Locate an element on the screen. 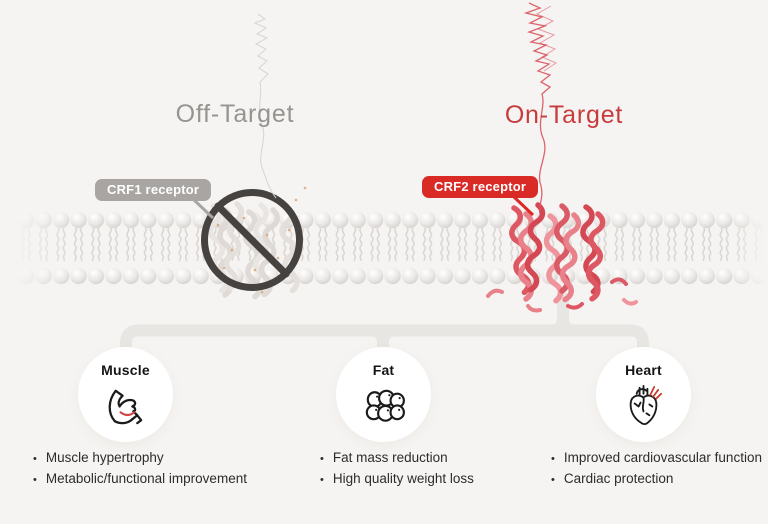  outcome-circle-fat: Fat is located at coordinates (383, 394).